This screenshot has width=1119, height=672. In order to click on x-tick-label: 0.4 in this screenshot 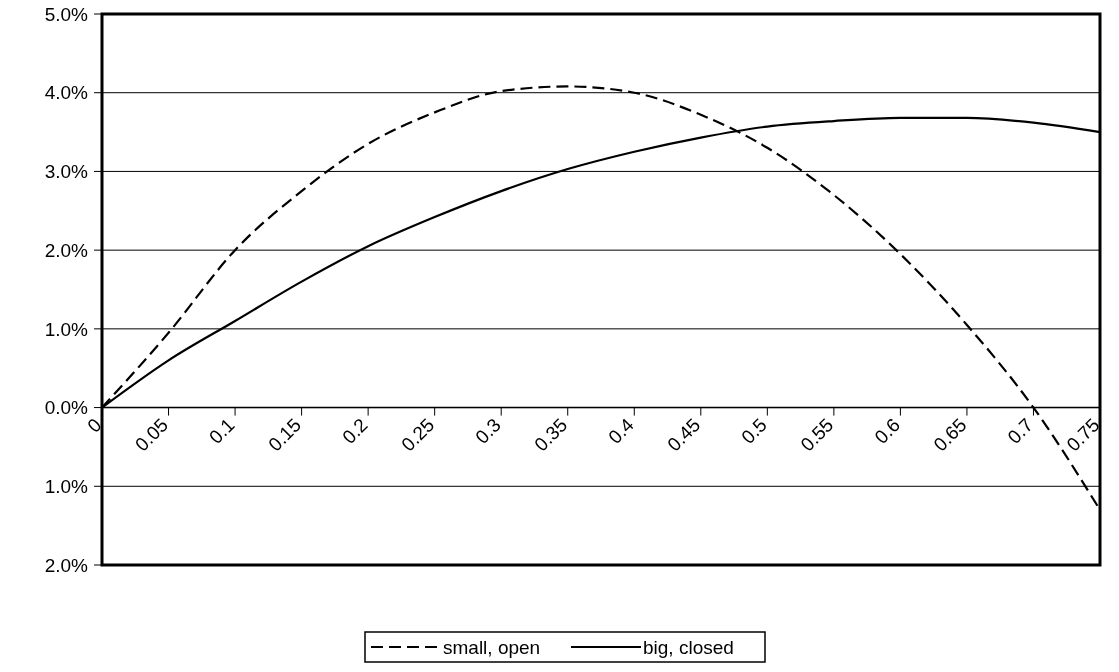, I will do `click(621, 430)`.